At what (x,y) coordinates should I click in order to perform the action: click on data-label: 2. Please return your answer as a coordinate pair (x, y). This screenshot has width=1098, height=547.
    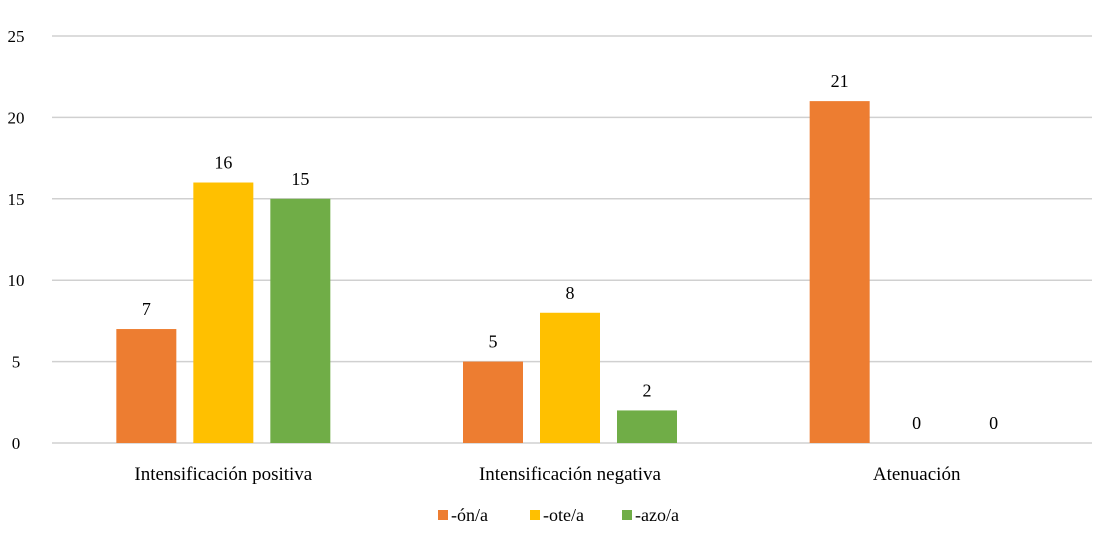
    Looking at the image, I should click on (647, 390).